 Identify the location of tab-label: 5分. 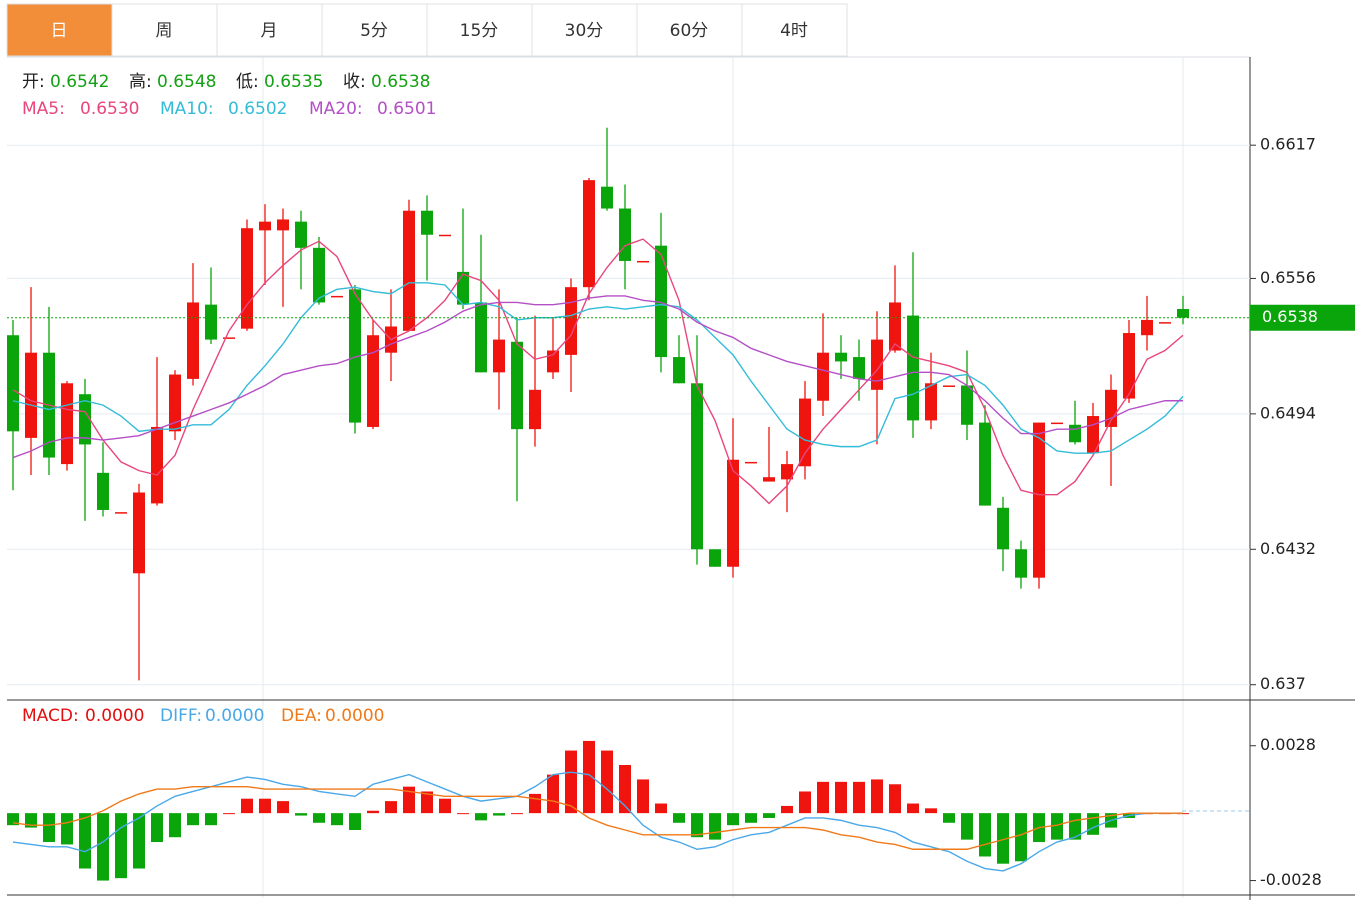
(374, 31).